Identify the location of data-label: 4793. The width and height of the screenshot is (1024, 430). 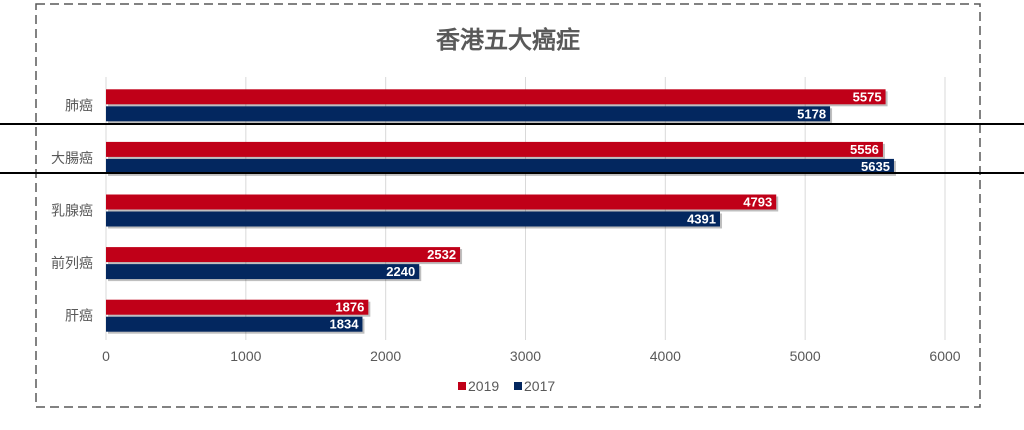
(757, 202).